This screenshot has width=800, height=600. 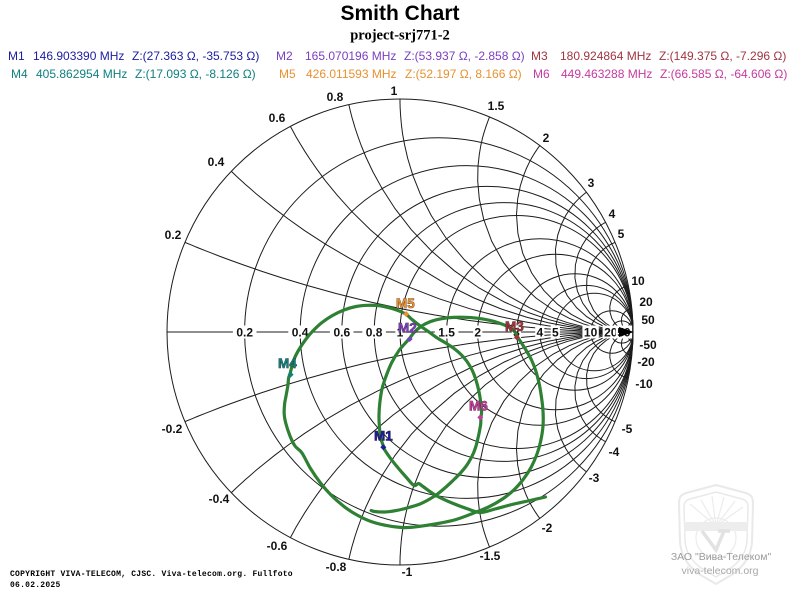 What do you see at coordinates (648, 320) in the screenshot?
I see `svg-text: 50` at bounding box center [648, 320].